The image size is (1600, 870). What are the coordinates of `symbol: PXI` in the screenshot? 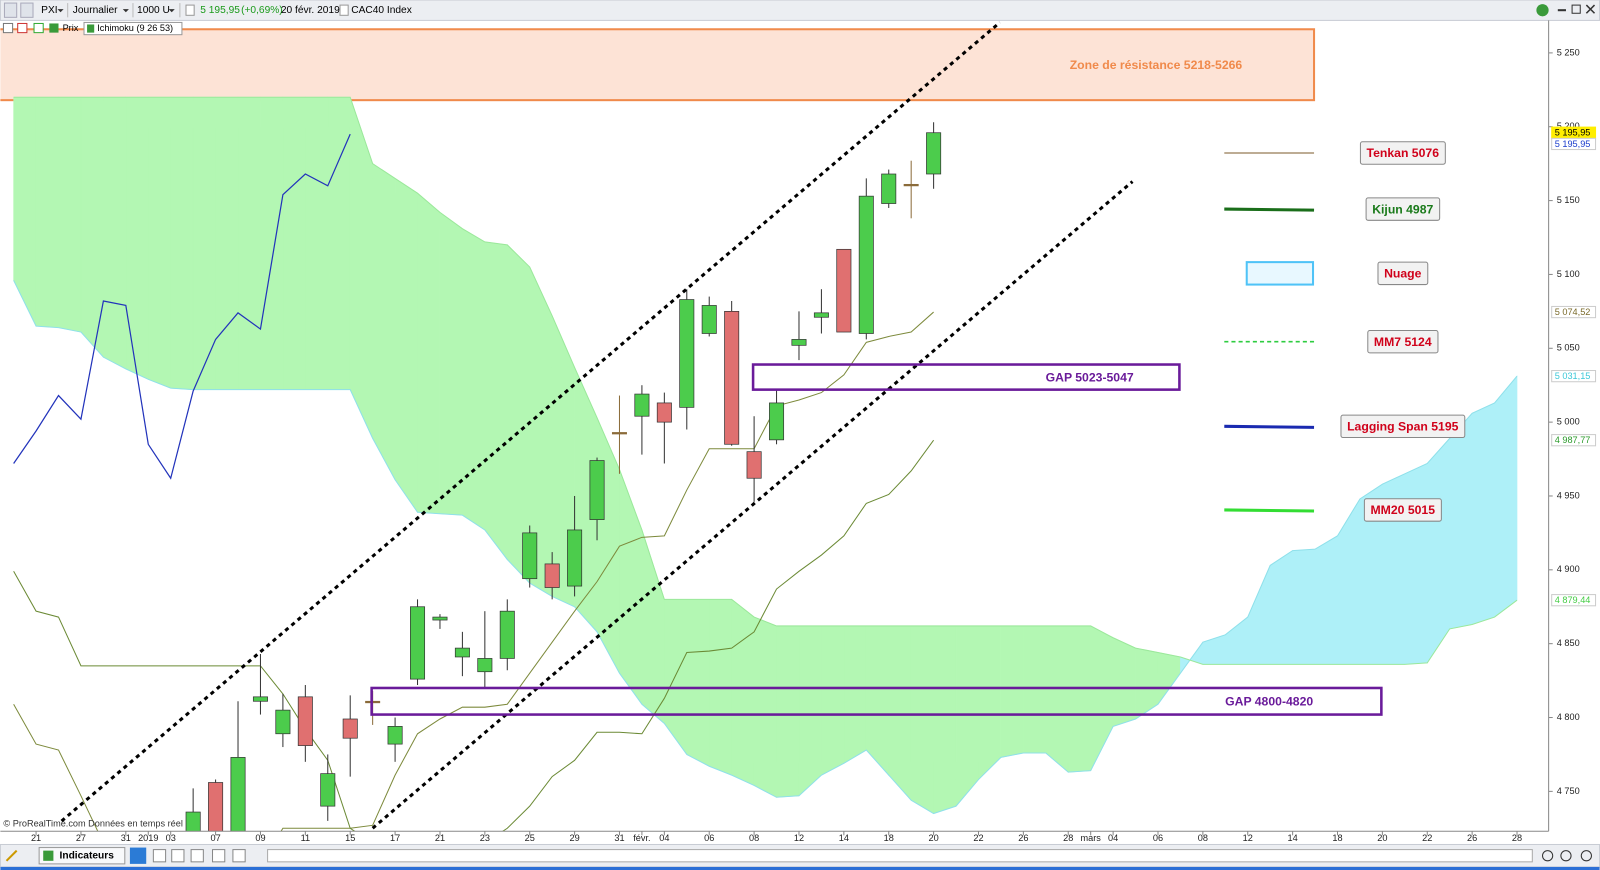 It's located at (49, 10).